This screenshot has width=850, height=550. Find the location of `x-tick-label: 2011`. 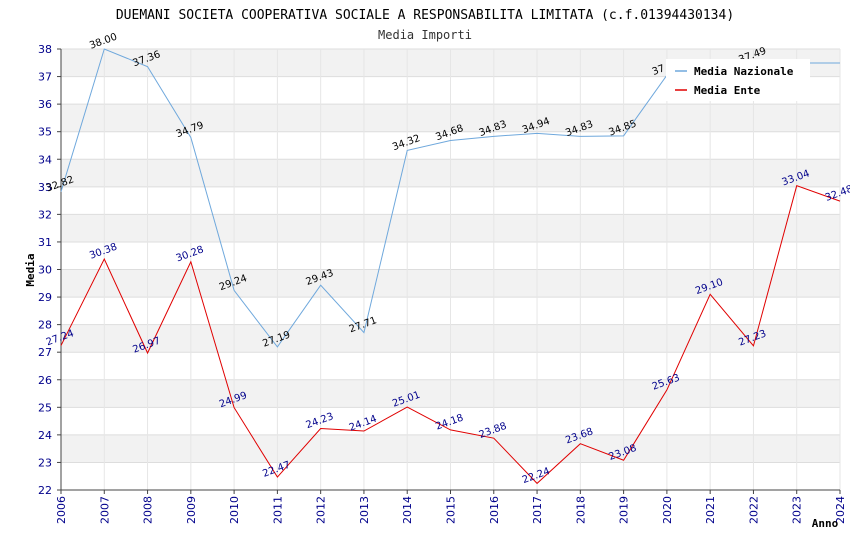

x-tick-label: 2011 is located at coordinates (277, 510).